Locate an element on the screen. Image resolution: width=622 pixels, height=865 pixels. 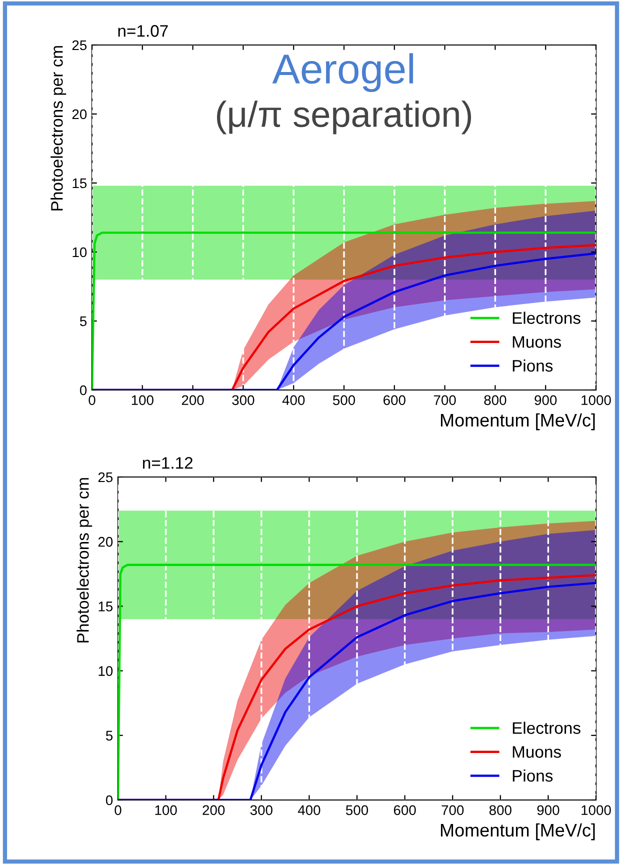
annotation: Aerogel is located at coordinates (343, 72).